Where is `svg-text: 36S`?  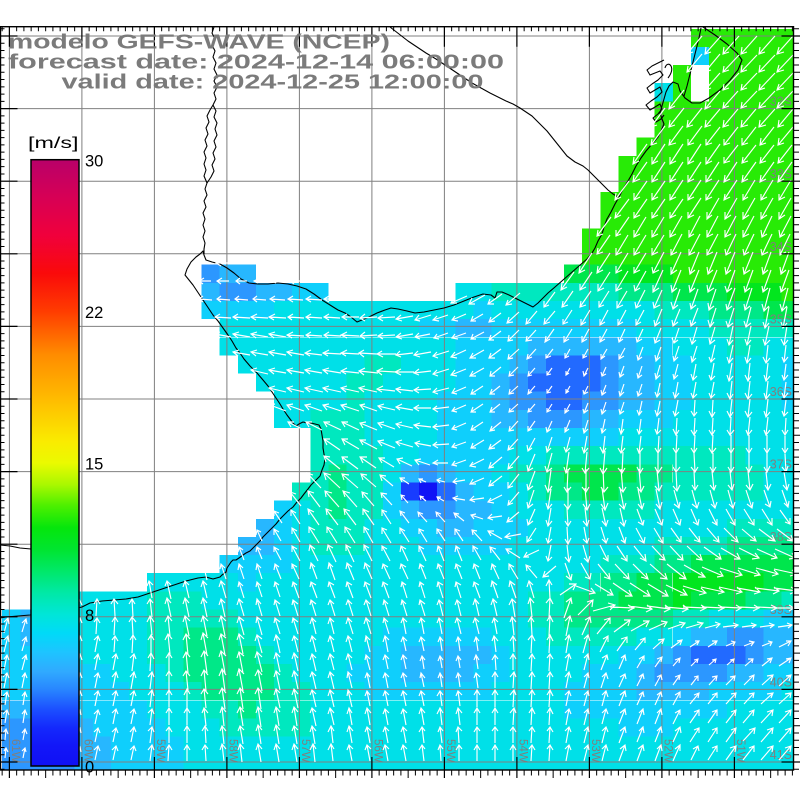
svg-text: 36S is located at coordinates (781, 392).